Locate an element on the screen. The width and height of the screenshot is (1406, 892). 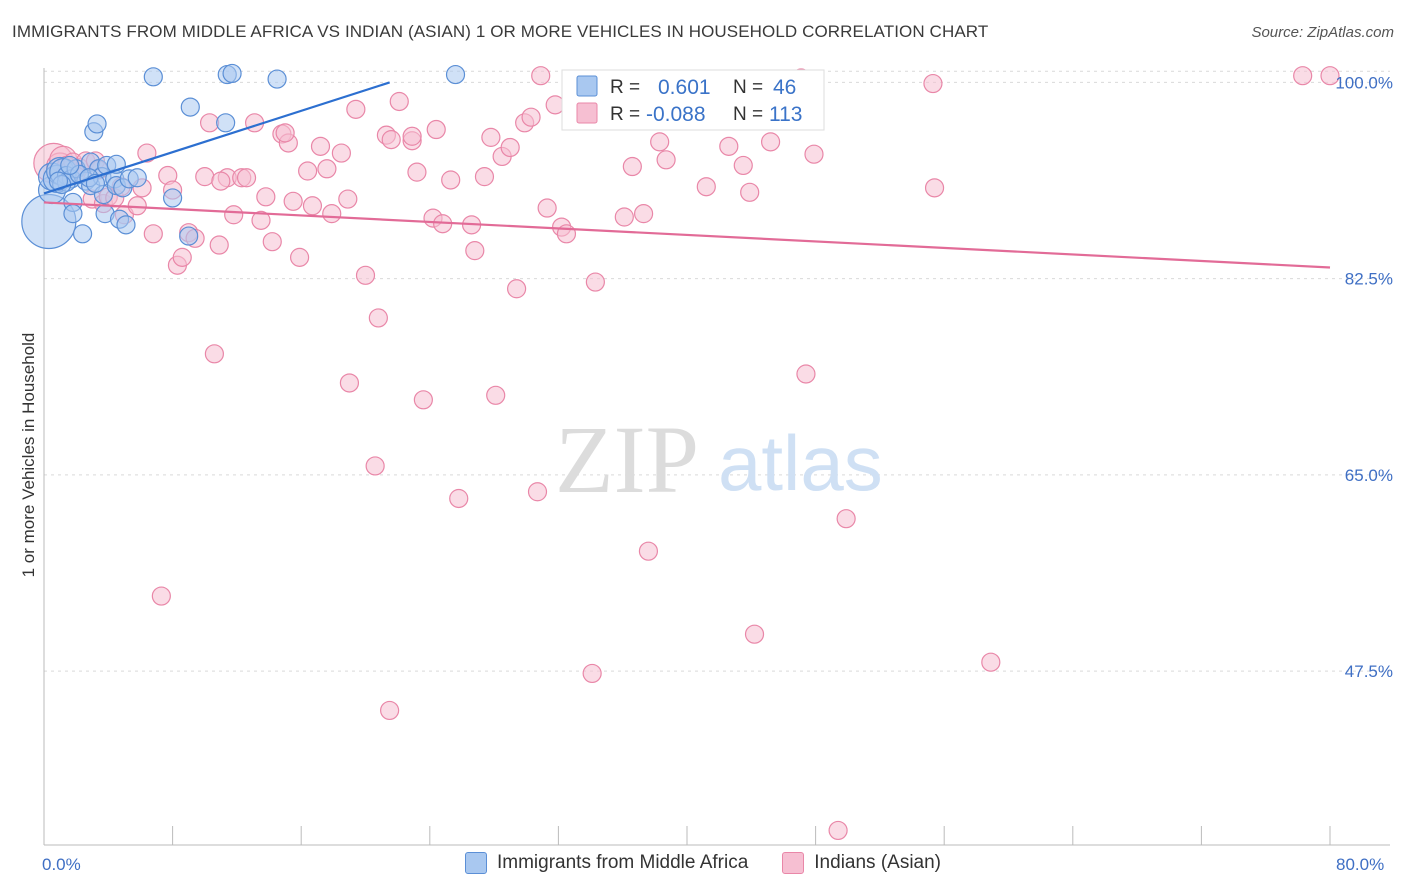
y-tick-label: 47.5% is located at coordinates (1369, 671).